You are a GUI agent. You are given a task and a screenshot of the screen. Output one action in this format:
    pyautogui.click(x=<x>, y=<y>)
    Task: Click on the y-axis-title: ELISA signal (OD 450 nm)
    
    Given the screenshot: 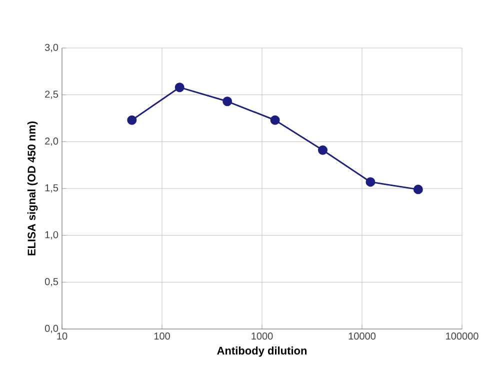 What is the action you would take?
    pyautogui.click(x=32, y=189)
    